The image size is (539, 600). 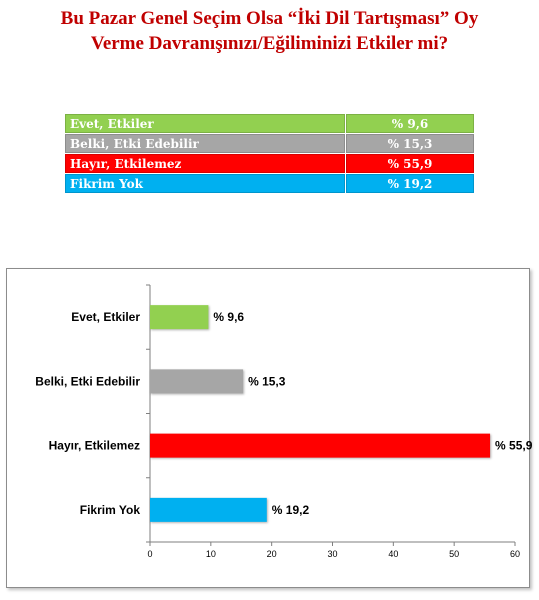 What do you see at coordinates (205, 163) in the screenshot?
I see `summary-label: Hayır, Etkilemez` at bounding box center [205, 163].